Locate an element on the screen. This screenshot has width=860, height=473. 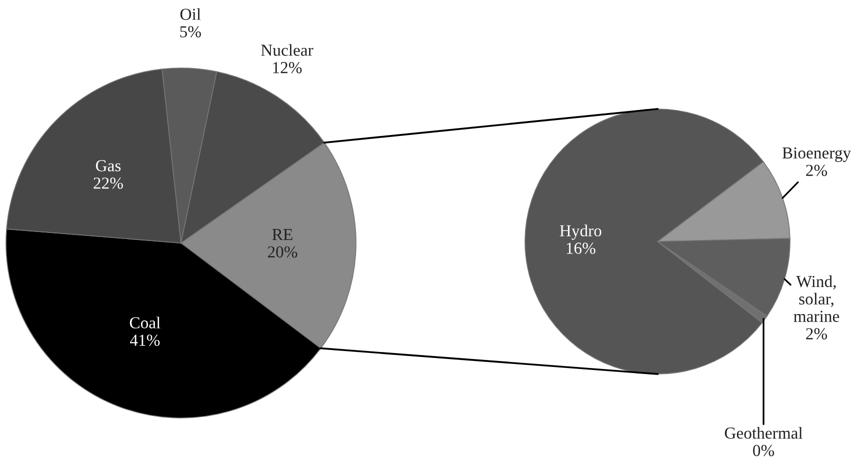
slice-label: Nuclear is located at coordinates (287, 50).